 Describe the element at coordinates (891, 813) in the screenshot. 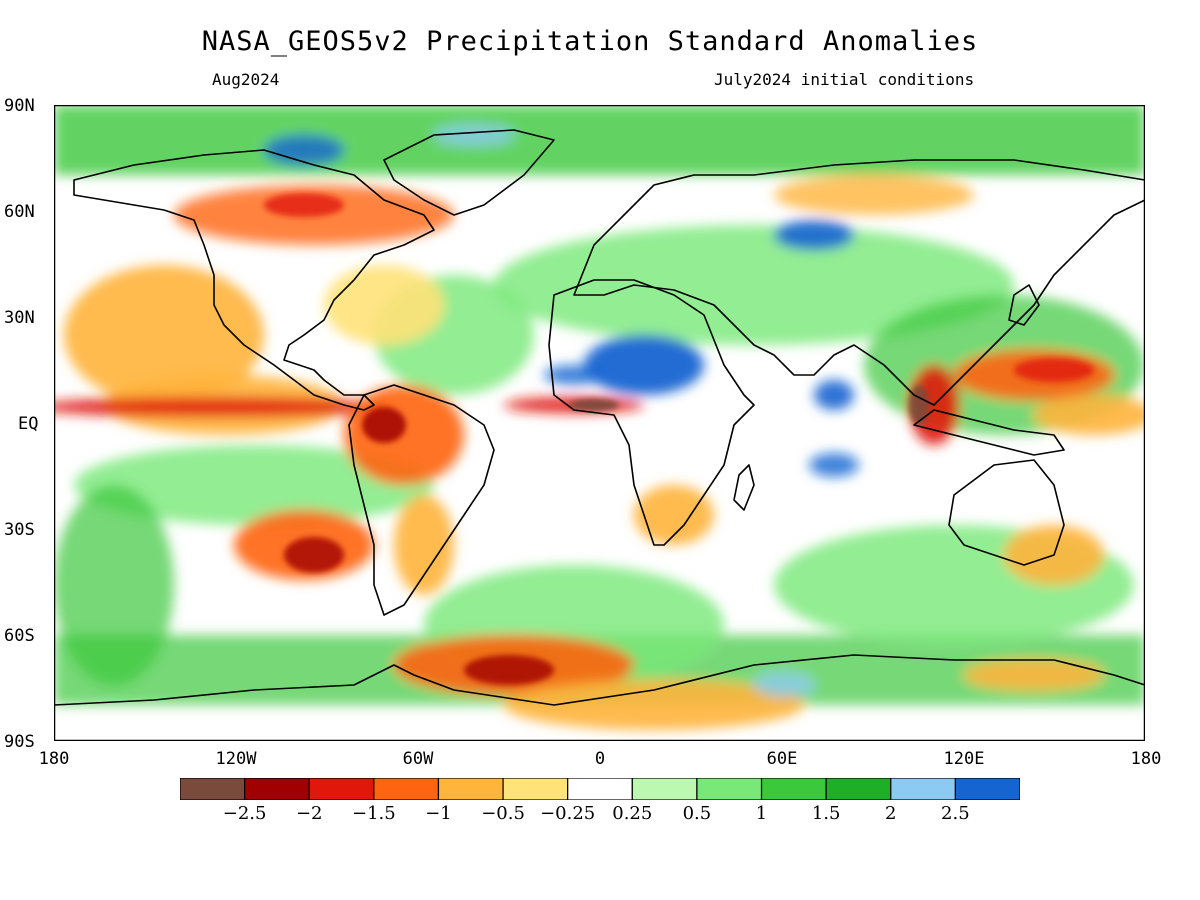

I see `colorbar-tick-label: 2` at that location.